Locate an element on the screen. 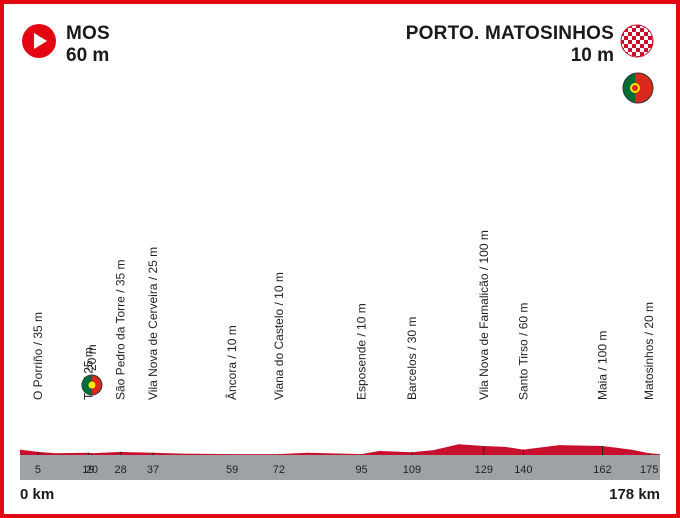 The image size is (680, 518). finish-city-name: PORTO. MATOSINHOS is located at coordinates (509, 33).